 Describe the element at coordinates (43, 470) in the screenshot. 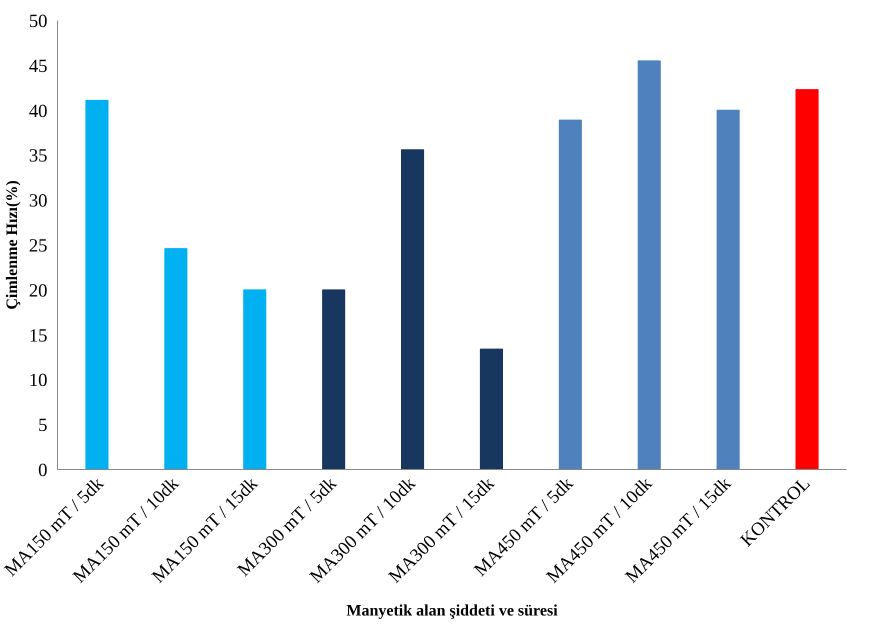

I see `y-tick-label: 0` at that location.